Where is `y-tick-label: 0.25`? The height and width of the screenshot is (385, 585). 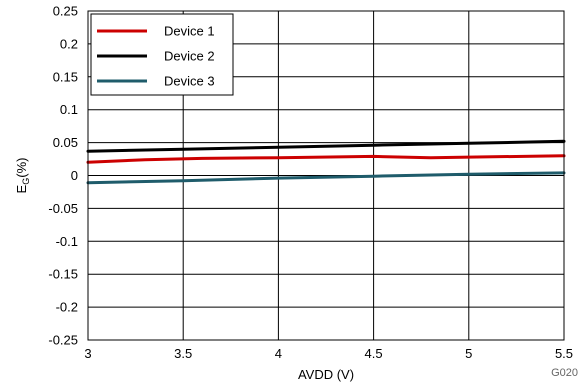
y-tick-label: 0.25 is located at coordinates (65, 11).